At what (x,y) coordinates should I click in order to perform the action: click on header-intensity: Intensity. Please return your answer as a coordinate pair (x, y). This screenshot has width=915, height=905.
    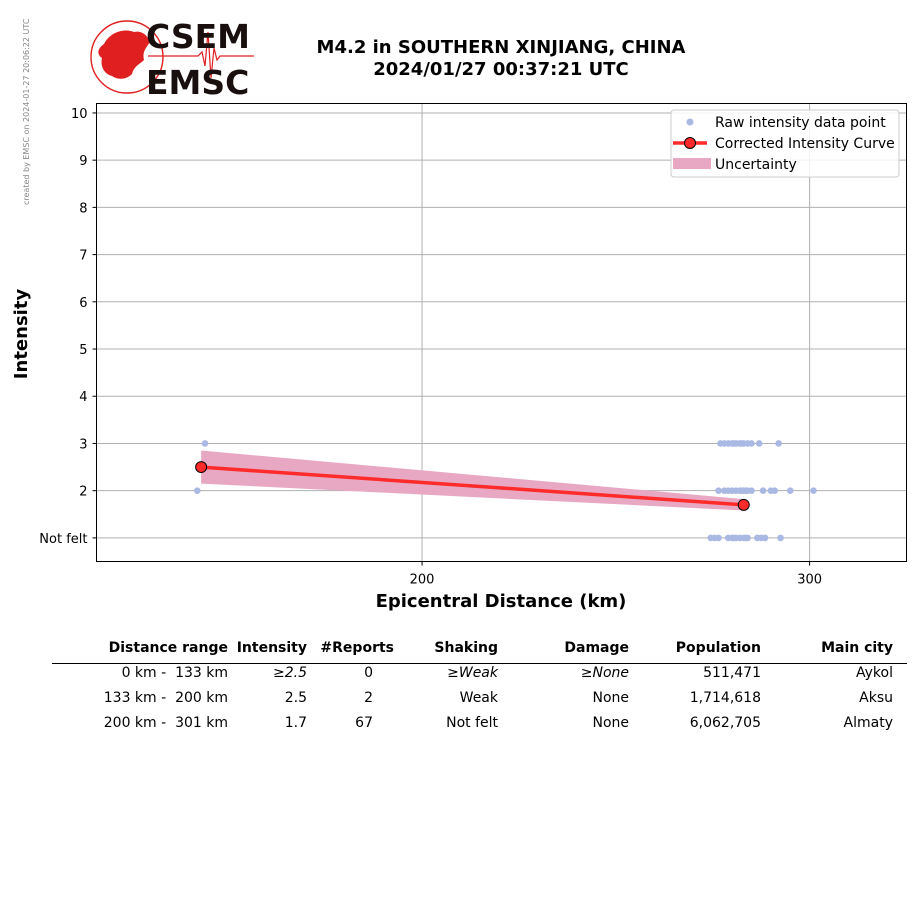
    Looking at the image, I should click on (271, 648).